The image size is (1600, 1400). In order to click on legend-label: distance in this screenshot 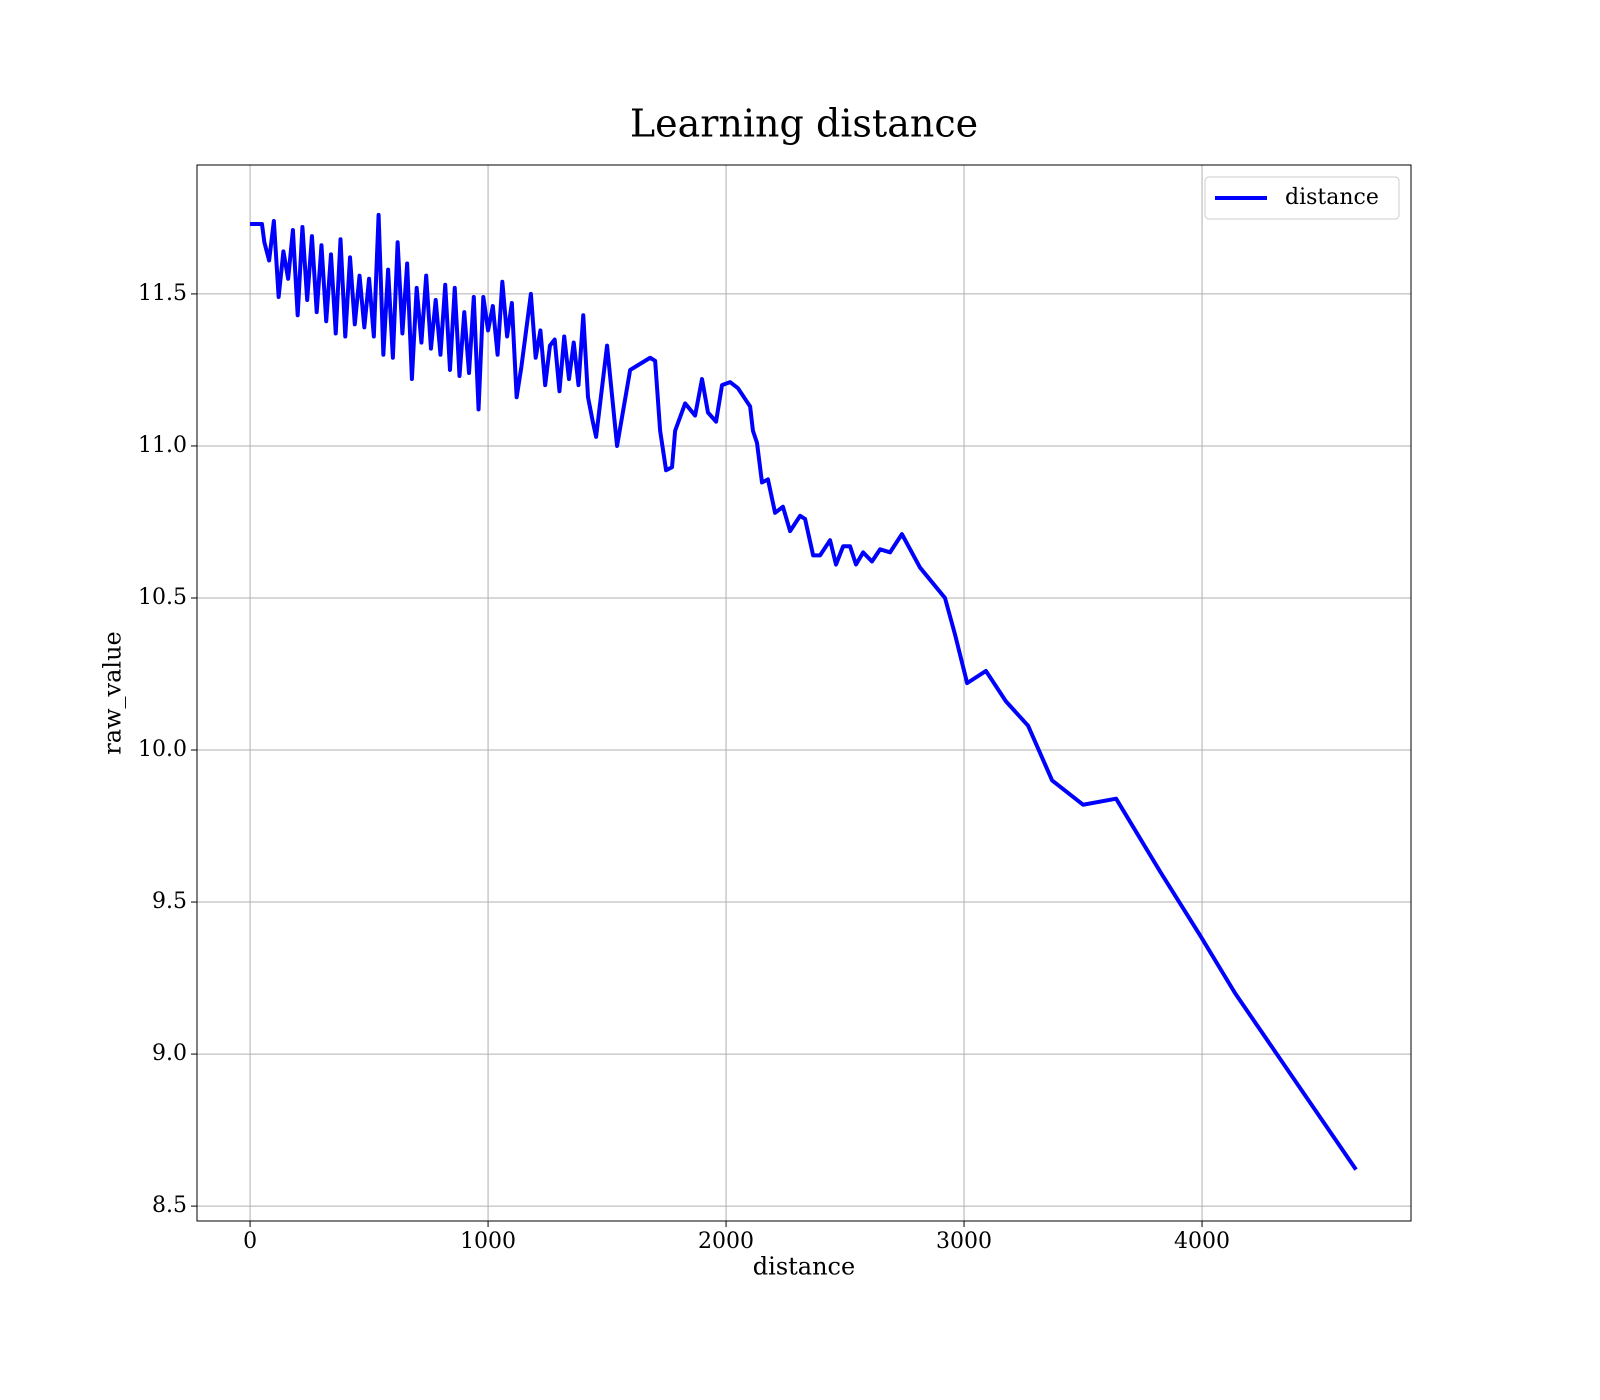, I will do `click(1332, 197)`.